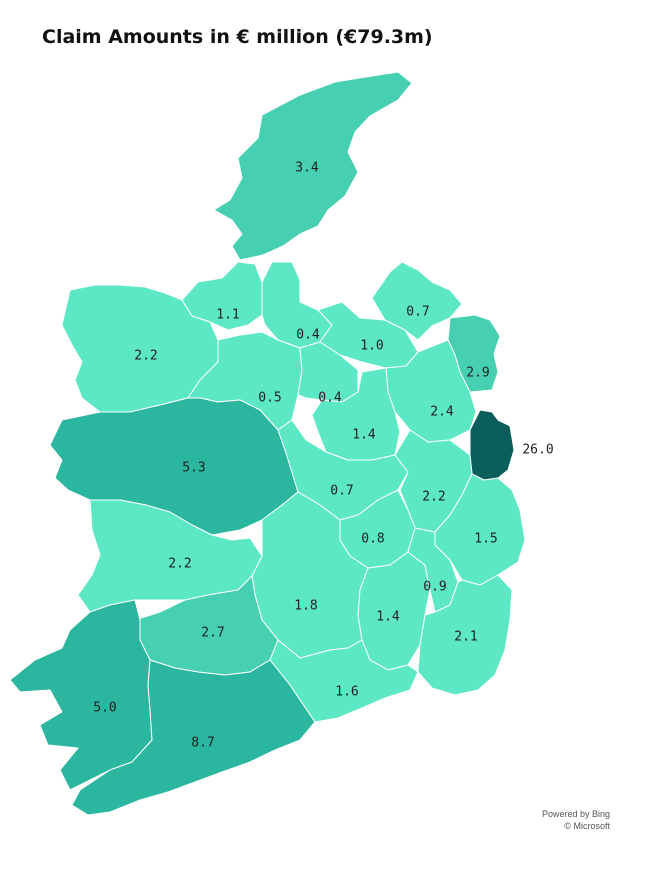 Image resolution: width=650 pixels, height=878 pixels. What do you see at coordinates (341, 491) in the screenshot?
I see `region-label-offaly: 0.7` at bounding box center [341, 491].